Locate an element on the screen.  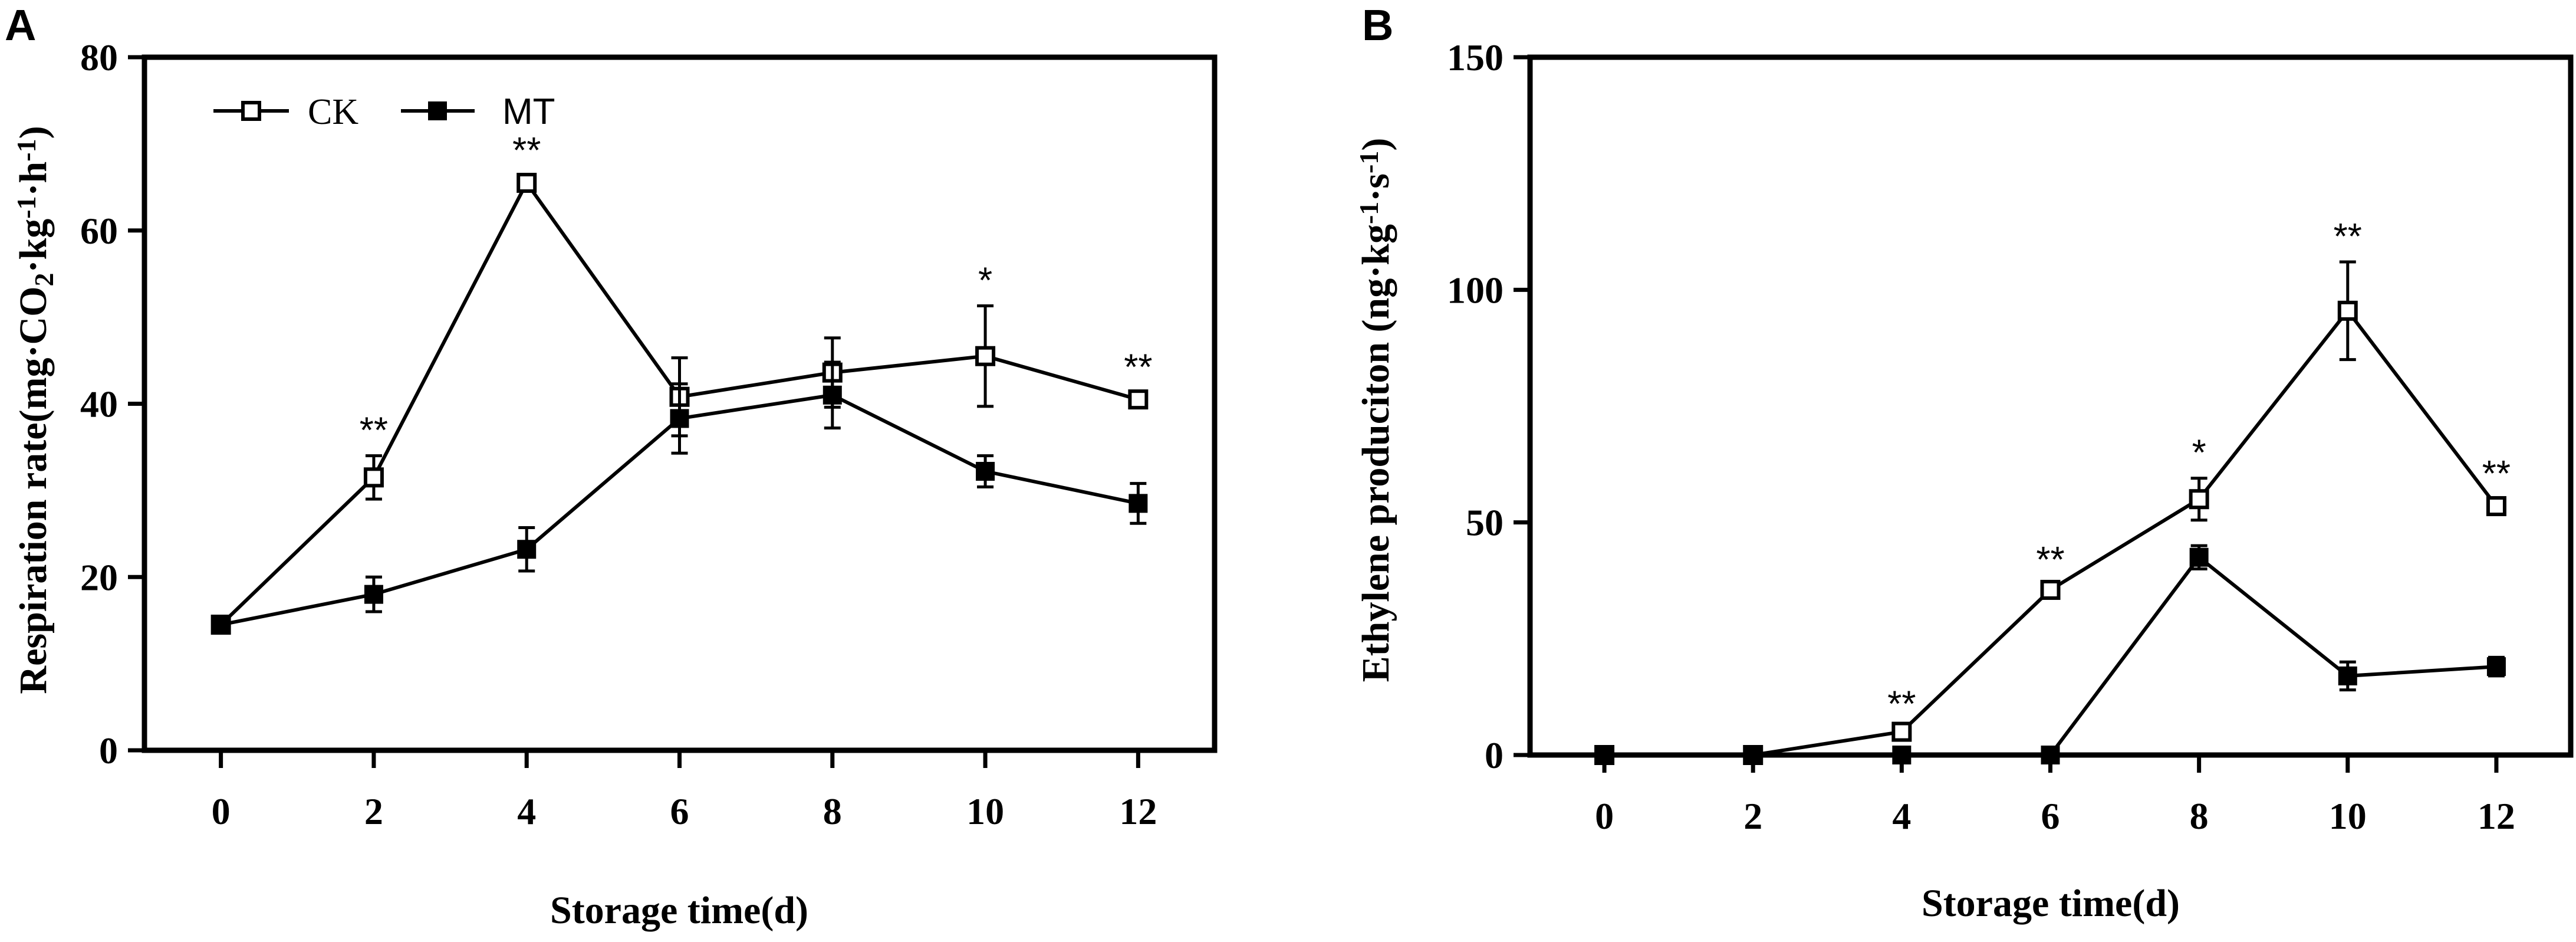
panel-label: A is located at coordinates (21, 25).